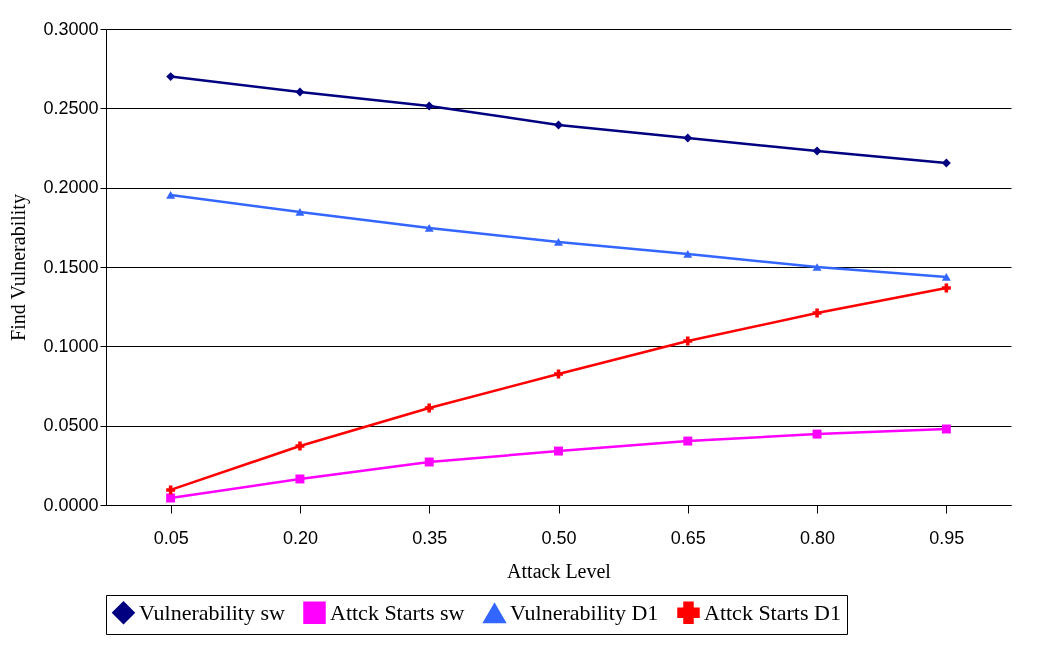 This screenshot has height=650, width=1064. What do you see at coordinates (559, 570) in the screenshot?
I see `x-axis-title: Attack Level` at bounding box center [559, 570].